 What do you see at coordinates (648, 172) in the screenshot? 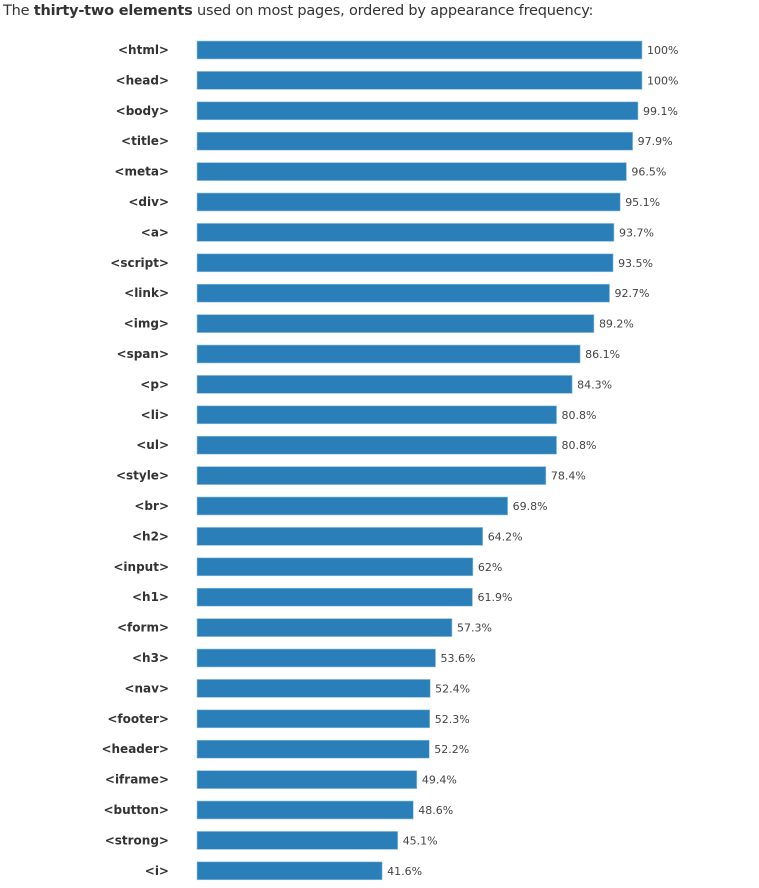
I see `value-label: 96.5%` at bounding box center [648, 172].